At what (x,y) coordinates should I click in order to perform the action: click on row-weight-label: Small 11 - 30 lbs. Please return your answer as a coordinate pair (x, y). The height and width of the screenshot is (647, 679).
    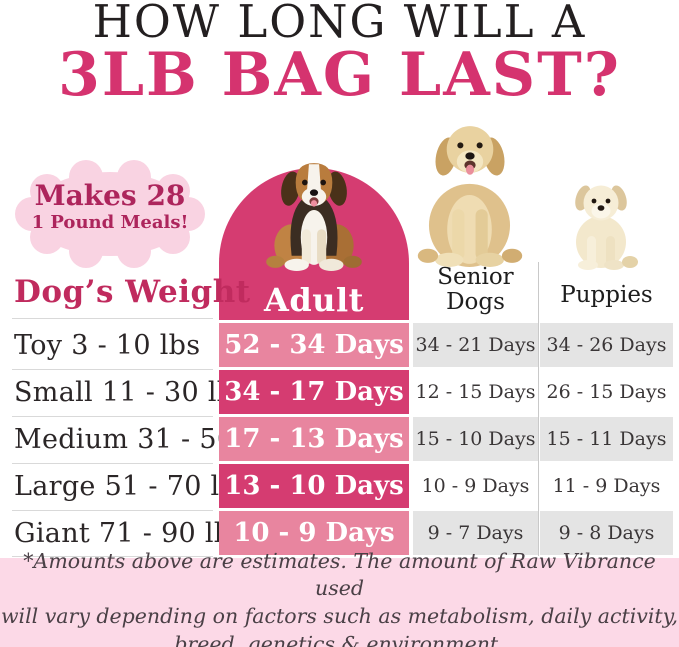
    Looking at the image, I should click on (131, 392).